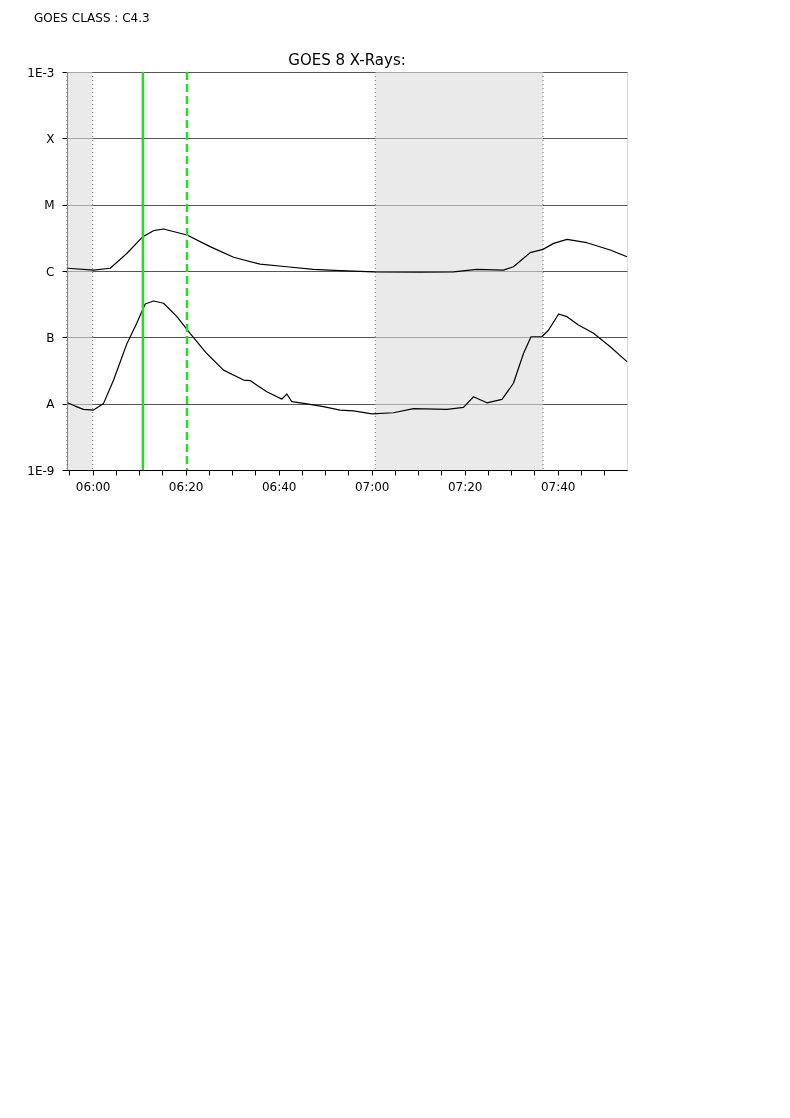  Describe the element at coordinates (186, 486) in the screenshot. I see `x-tick-label: 06:20` at that location.